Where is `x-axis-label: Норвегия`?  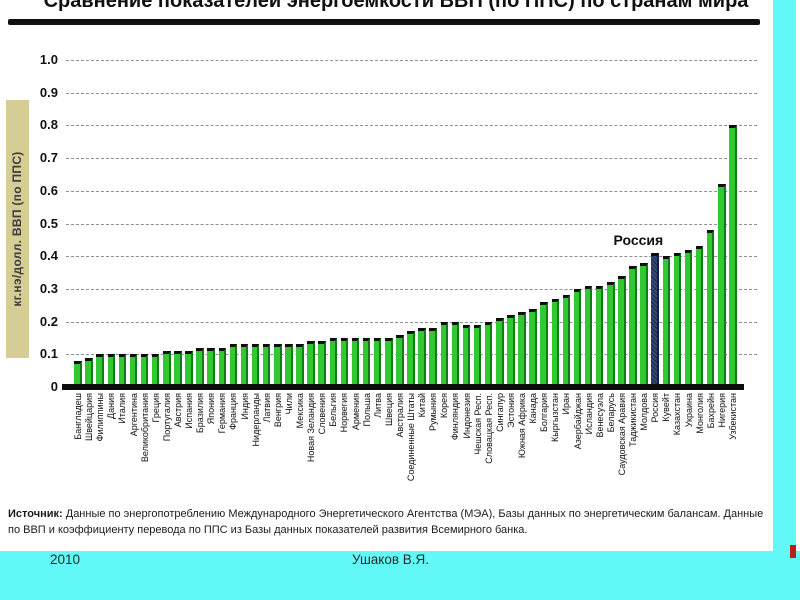
x-axis-label: Норвегия is located at coordinates (344, 413).